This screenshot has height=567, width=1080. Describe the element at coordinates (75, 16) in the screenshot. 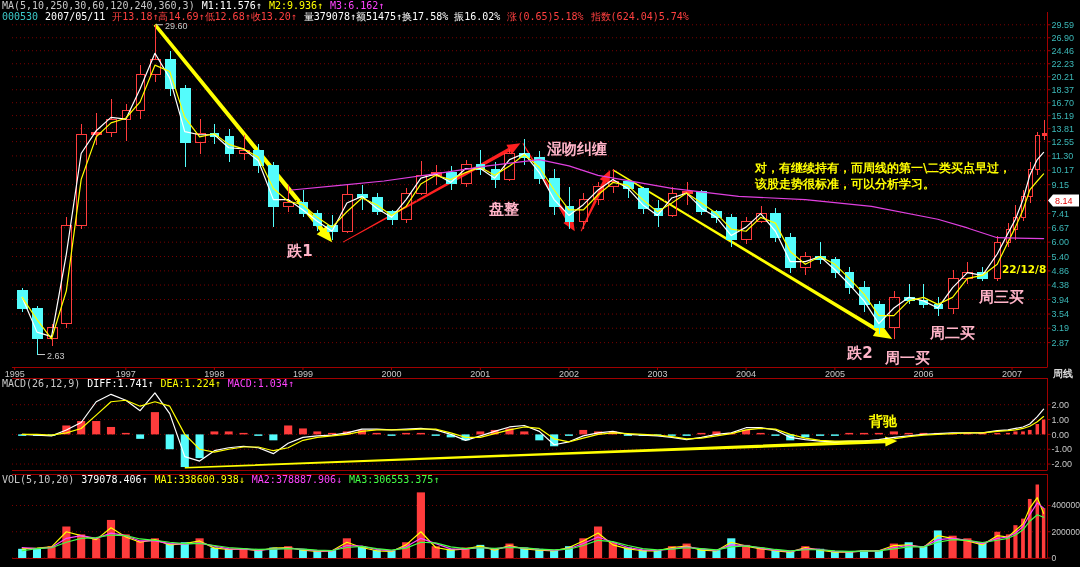

I see `annotation: 2007/05/11` at that location.